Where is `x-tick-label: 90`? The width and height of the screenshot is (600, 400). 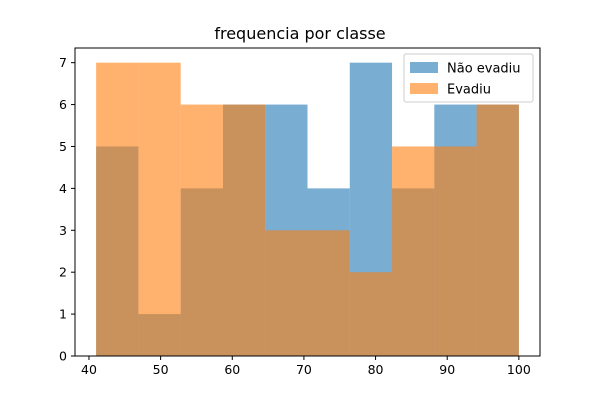
x-tick-label: 90 is located at coordinates (447, 369).